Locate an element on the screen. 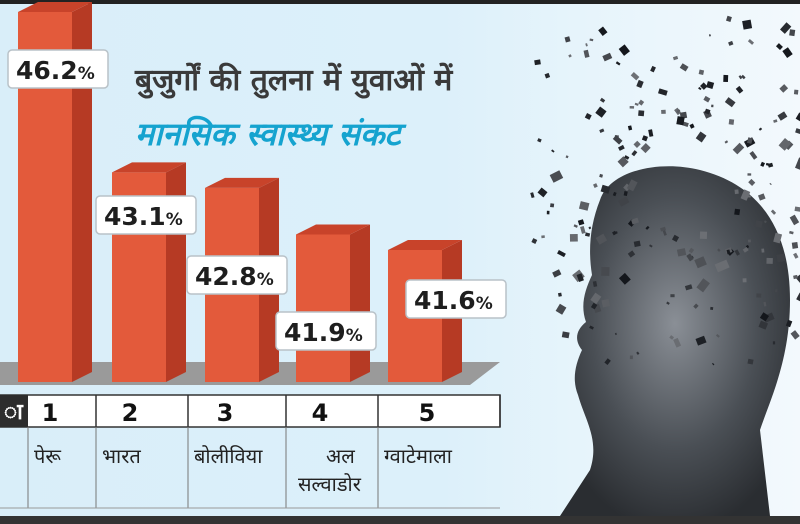 This screenshot has width=800, height=524. value-label-5: 41.6% is located at coordinates (456, 299).